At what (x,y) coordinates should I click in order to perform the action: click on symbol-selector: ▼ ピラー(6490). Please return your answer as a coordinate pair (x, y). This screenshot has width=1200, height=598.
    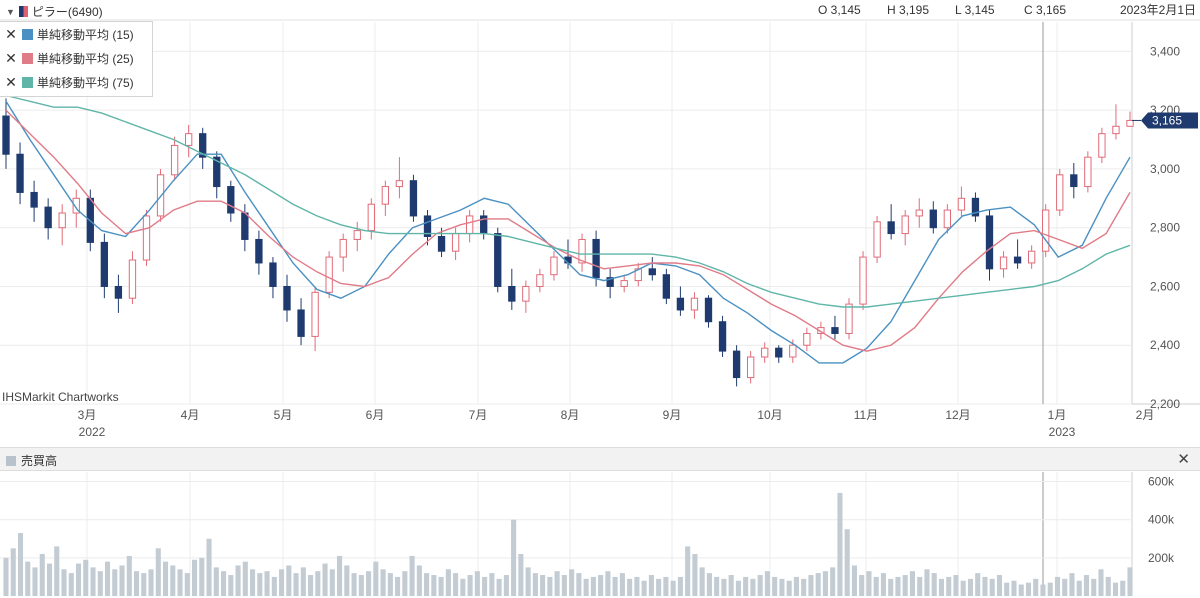
    Looking at the image, I should click on (54, 11).